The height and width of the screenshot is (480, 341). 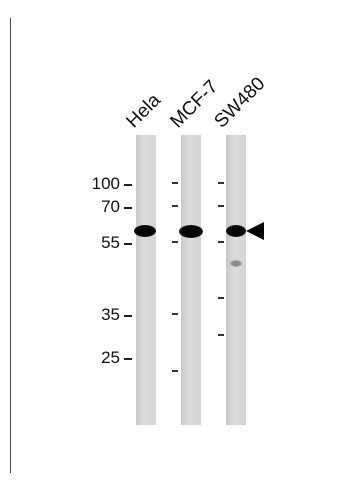 What do you see at coordinates (191, 280) in the screenshot?
I see `lane-mcf7` at bounding box center [191, 280].